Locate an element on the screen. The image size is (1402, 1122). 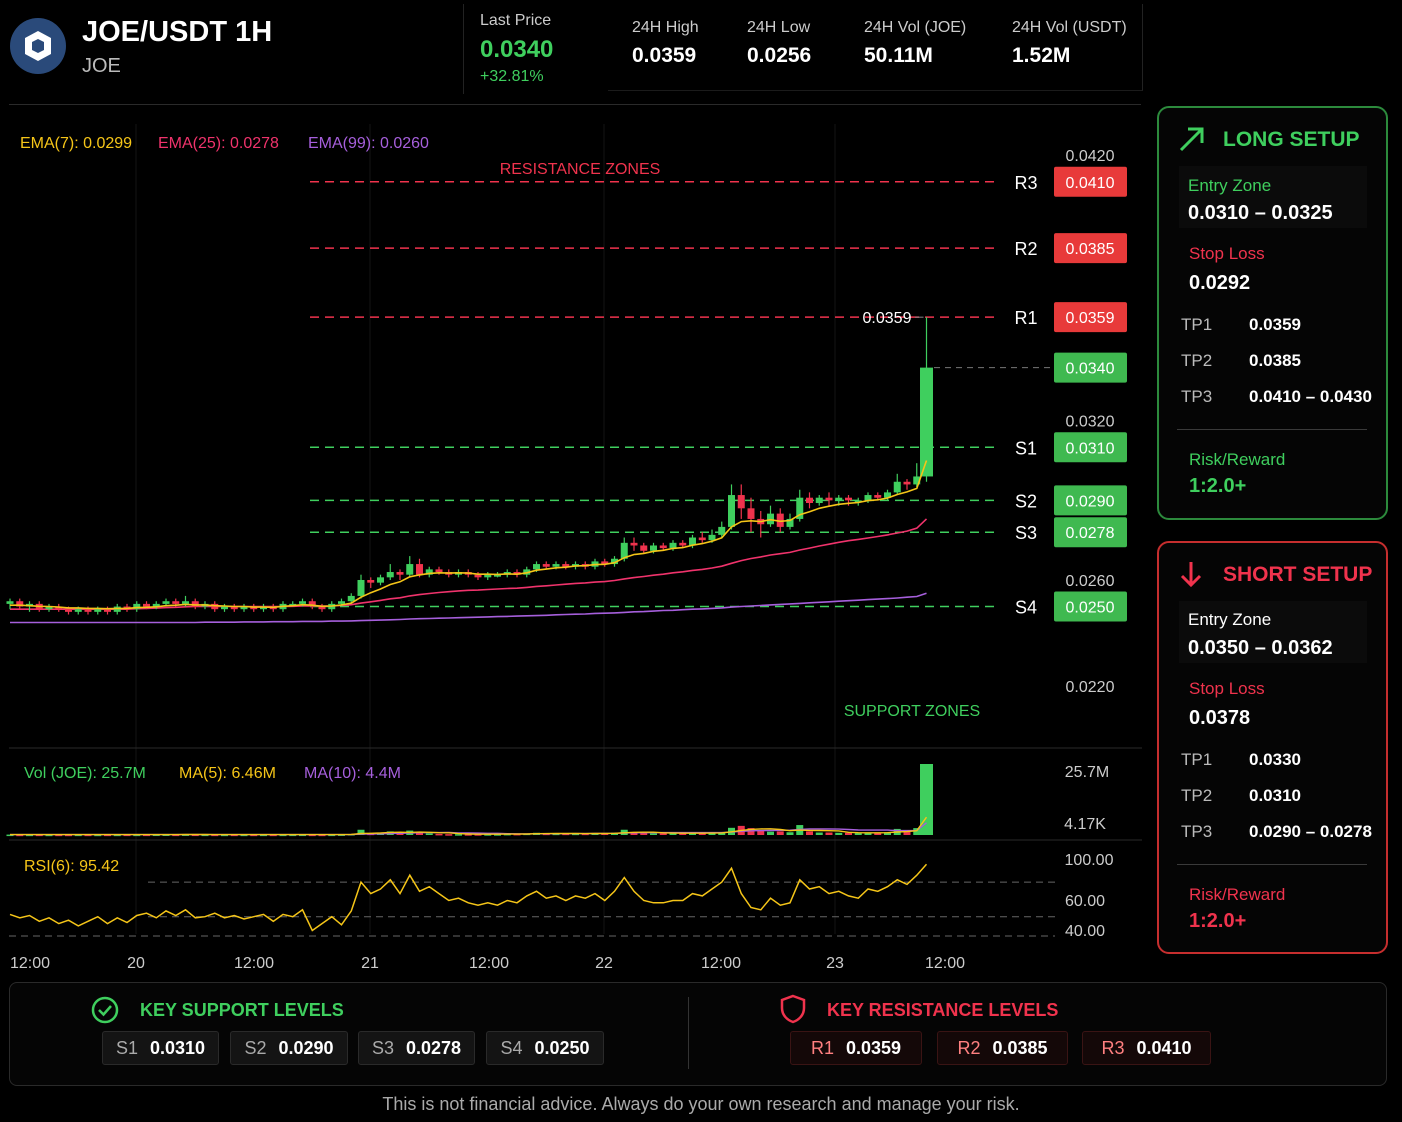
level-tag-text-s4: 0.0250 is located at coordinates (1090, 608).